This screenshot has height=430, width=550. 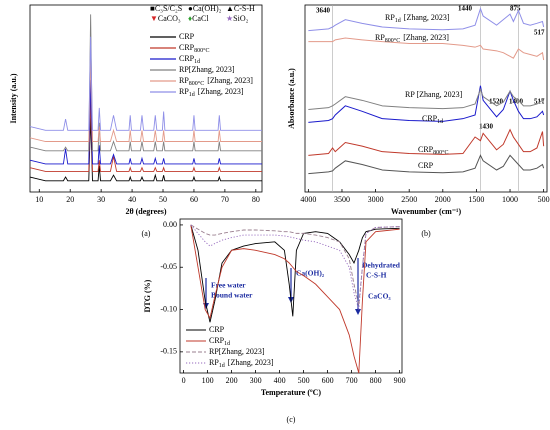 What do you see at coordinates (229, 18) in the screenshot?
I see `phase-symbol: ★` at bounding box center [229, 18].